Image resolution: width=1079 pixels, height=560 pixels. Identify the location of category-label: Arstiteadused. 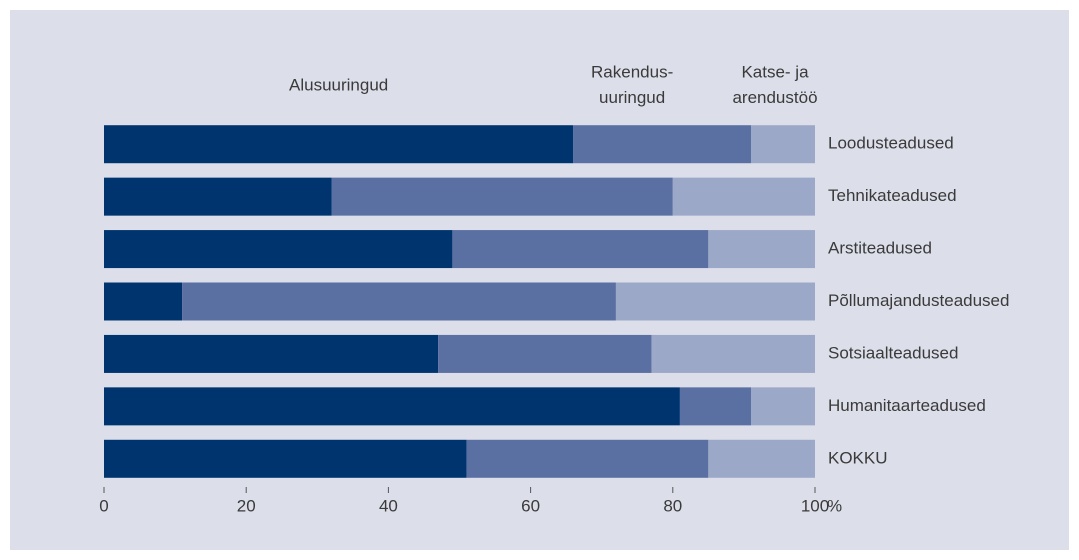
(880, 248).